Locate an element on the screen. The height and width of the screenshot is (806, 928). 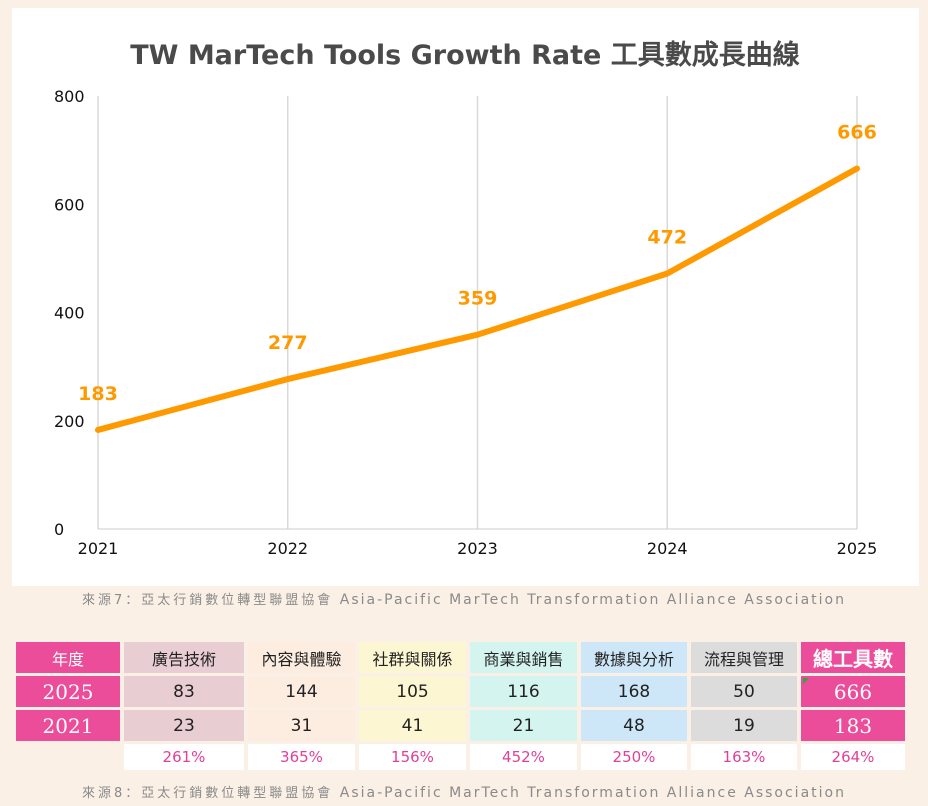
growth-rate: 156% is located at coordinates (412, 757).